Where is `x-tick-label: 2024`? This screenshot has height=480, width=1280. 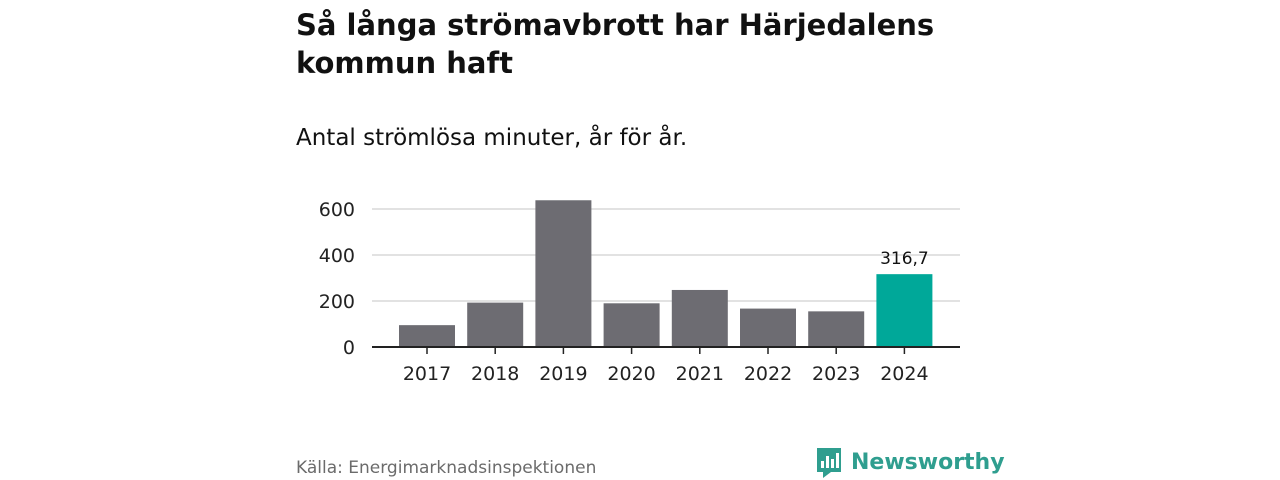
x-tick-label: 2024 is located at coordinates (904, 374).